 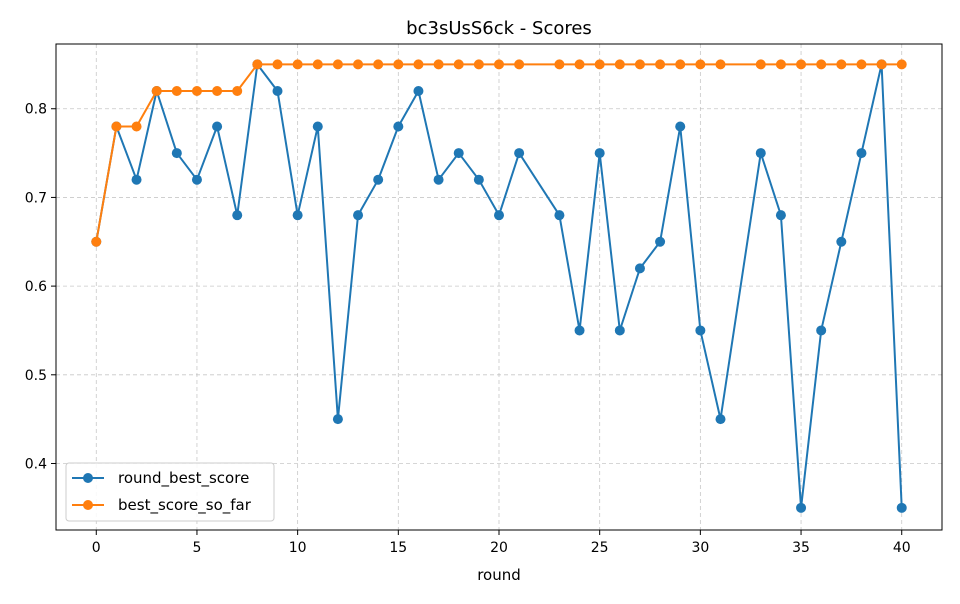 What do you see at coordinates (36, 110) in the screenshot?
I see `y-tick-label: 0.8` at bounding box center [36, 110].